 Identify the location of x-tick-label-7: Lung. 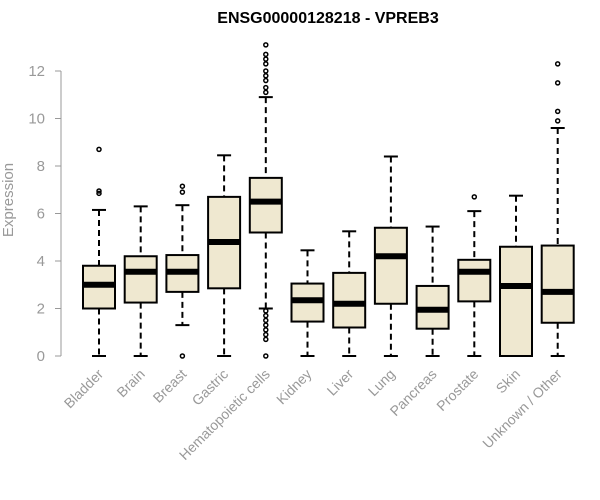
(381, 382).